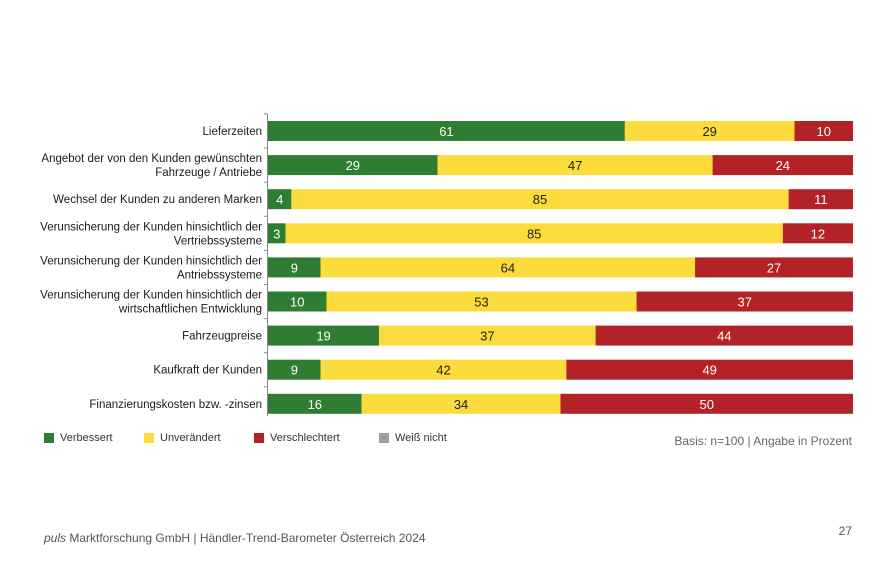  I want to click on data-label: 16, so click(315, 404).